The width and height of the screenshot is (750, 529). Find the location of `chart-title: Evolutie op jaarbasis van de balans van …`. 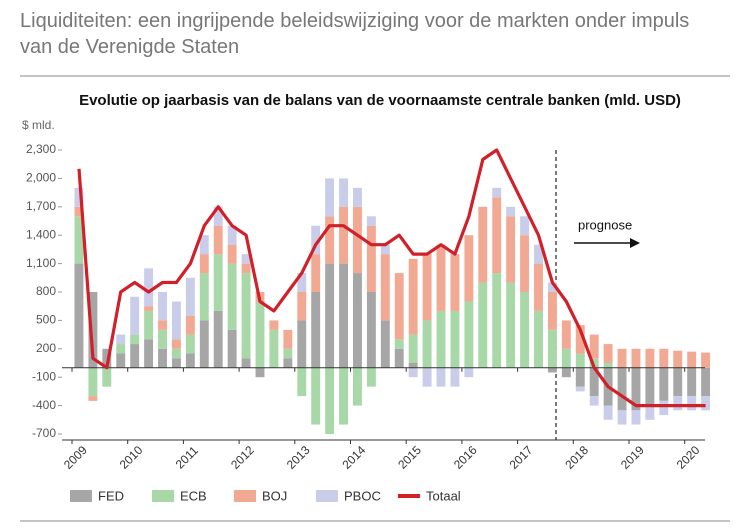

chart-title: Evolutie op jaarbasis van de balans van … is located at coordinates (380, 100).